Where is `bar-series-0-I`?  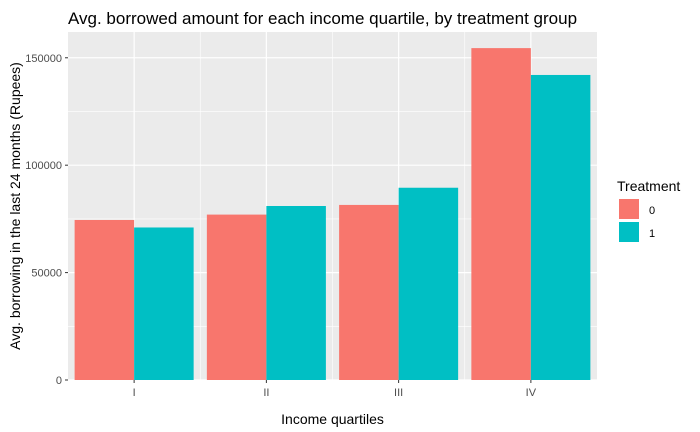
bar-series-0-I is located at coordinates (104, 299).